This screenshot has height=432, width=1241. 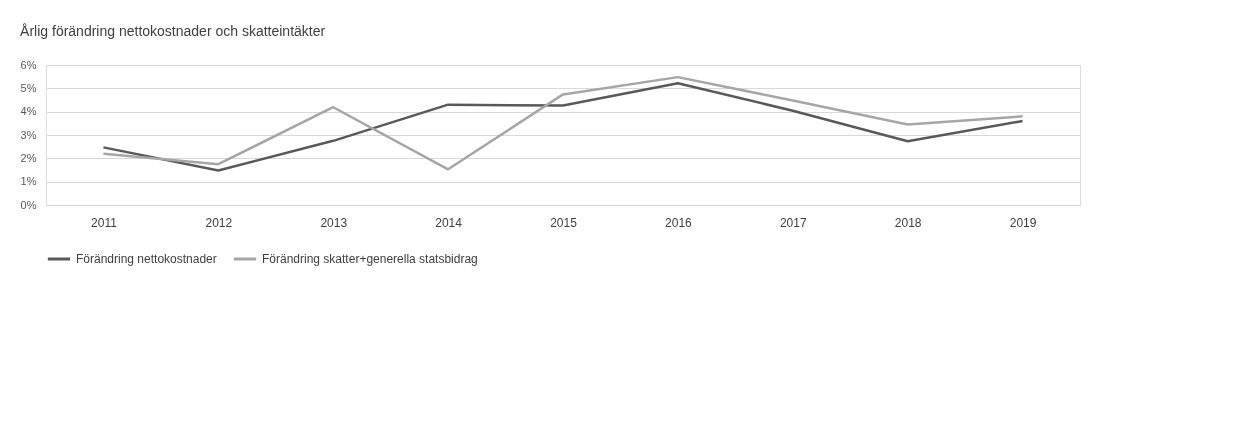 What do you see at coordinates (28, 134) in the screenshot?
I see `y-tick-label: 3%` at bounding box center [28, 134].